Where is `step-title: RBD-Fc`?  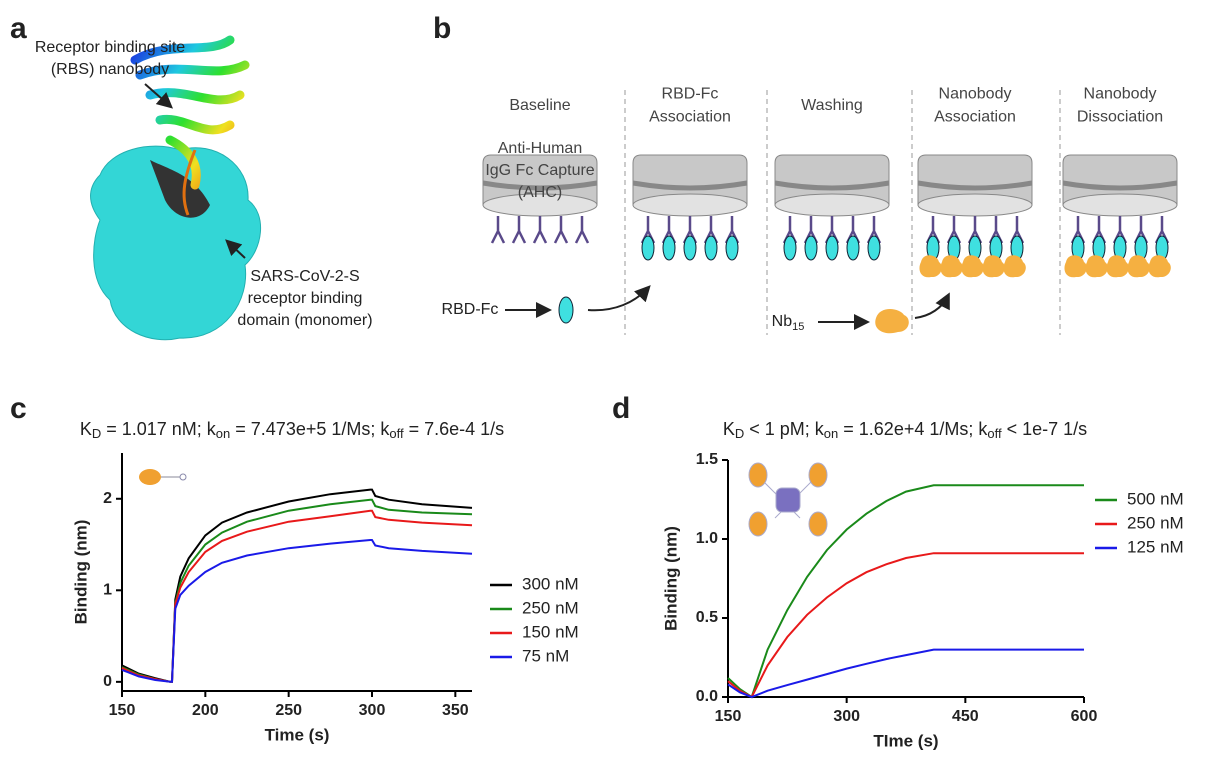 step-title: RBD-Fc is located at coordinates (690, 94).